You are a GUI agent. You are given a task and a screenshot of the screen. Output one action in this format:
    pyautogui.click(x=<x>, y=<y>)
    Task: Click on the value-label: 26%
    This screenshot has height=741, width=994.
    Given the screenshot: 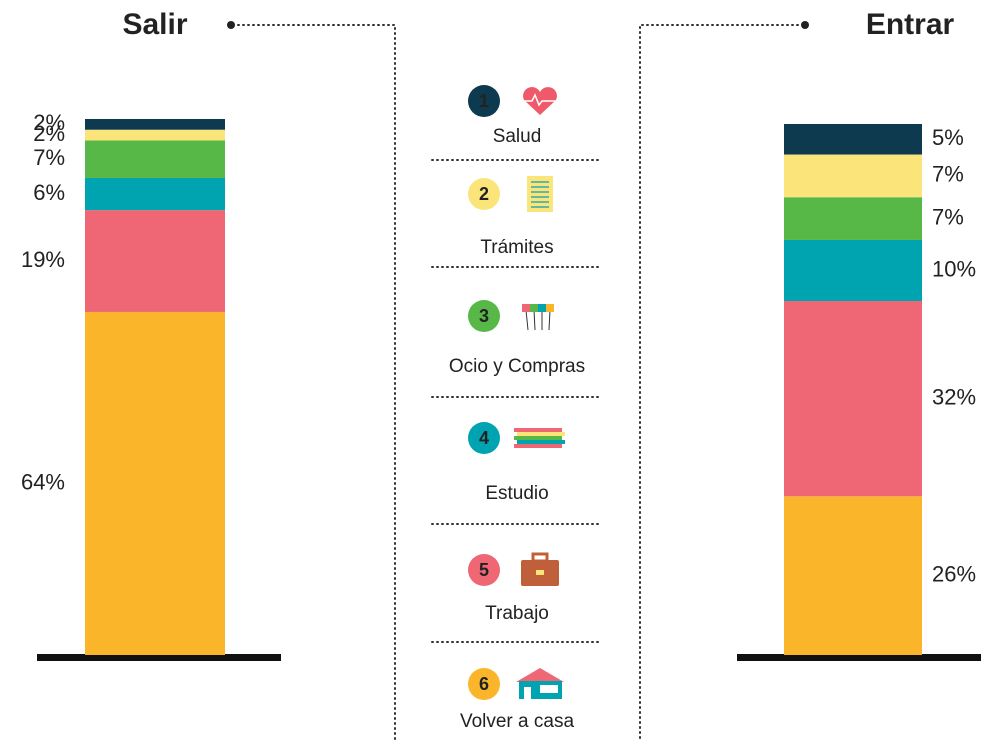 What is the action you would take?
    pyautogui.click(x=954, y=573)
    